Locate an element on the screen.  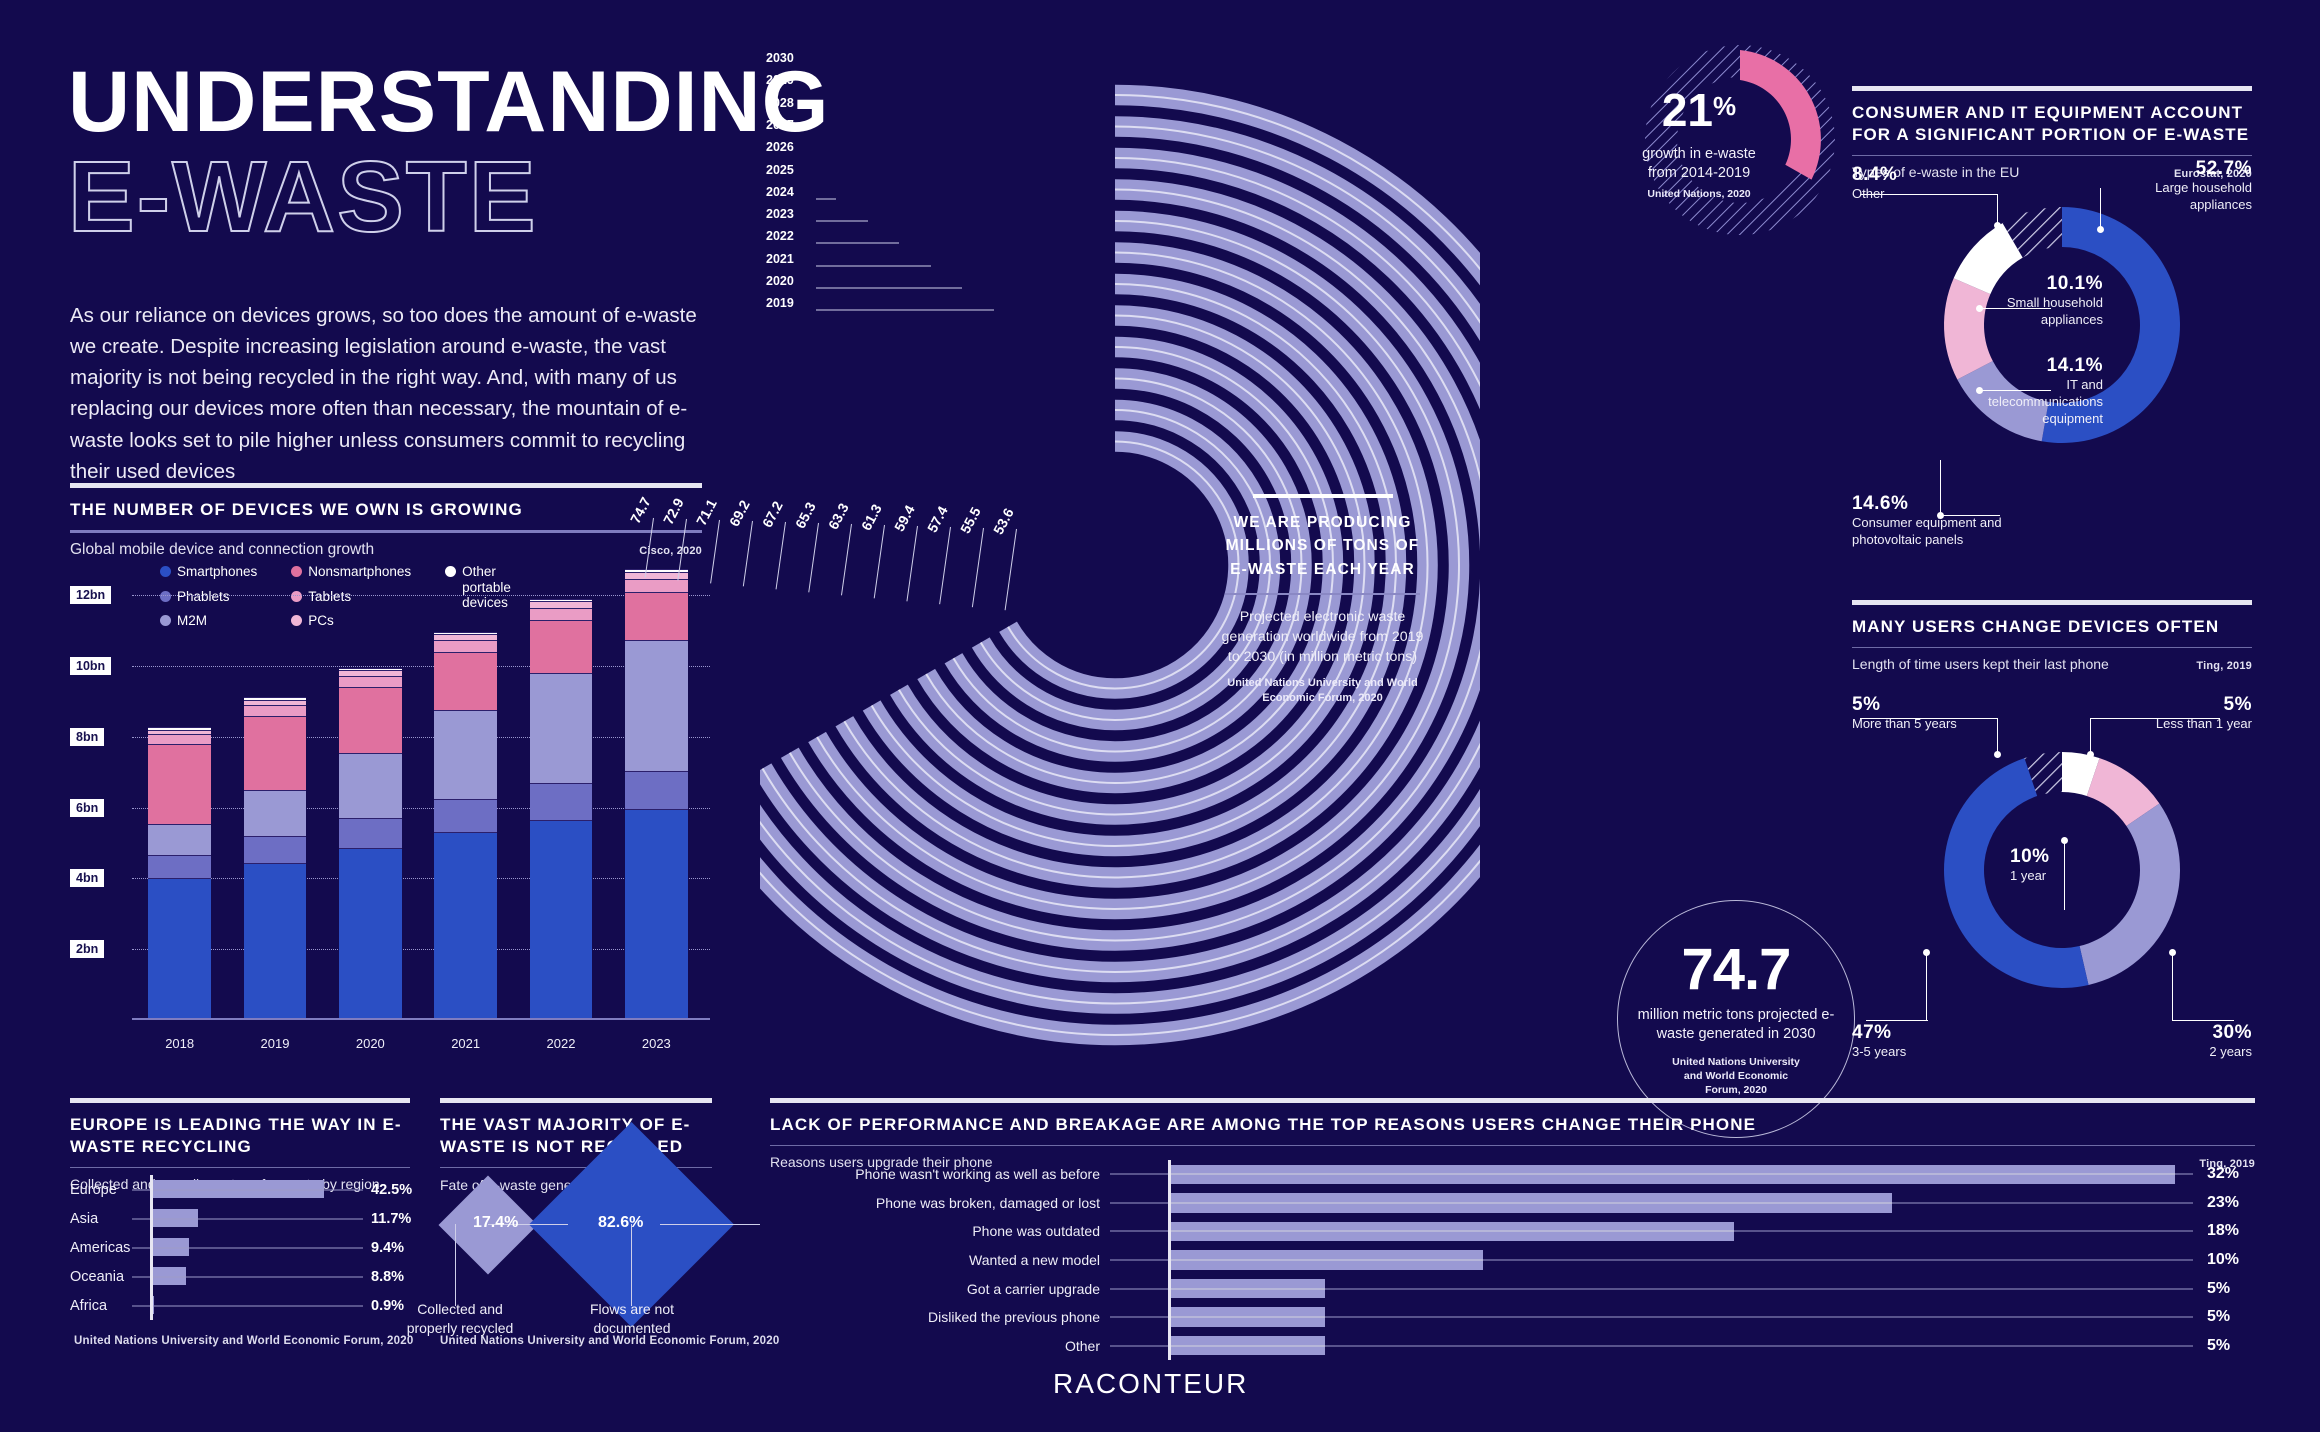
phone-age-donut is located at coordinates (2062, 870).